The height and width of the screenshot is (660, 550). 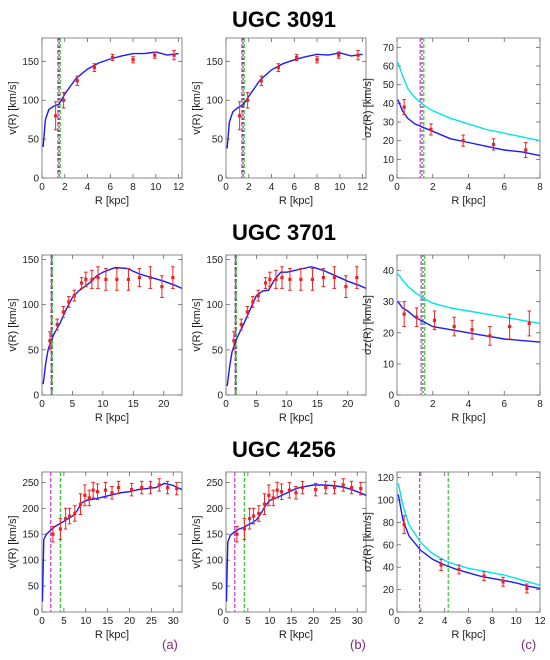 What do you see at coordinates (389, 85) in the screenshot?
I see `y-tick-label: 50` at bounding box center [389, 85].